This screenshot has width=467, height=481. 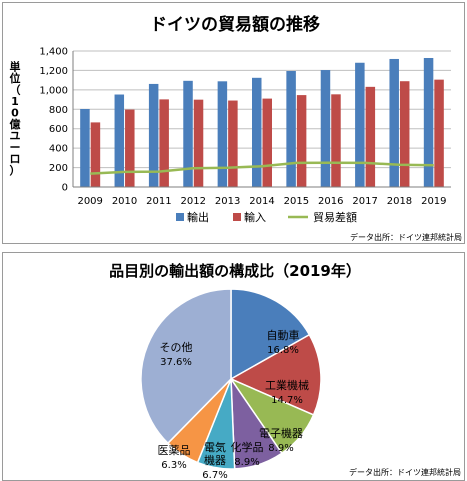 What do you see at coordinates (15, 89) in the screenshot?
I see `y-axis-label-char: （` at bounding box center [15, 89].